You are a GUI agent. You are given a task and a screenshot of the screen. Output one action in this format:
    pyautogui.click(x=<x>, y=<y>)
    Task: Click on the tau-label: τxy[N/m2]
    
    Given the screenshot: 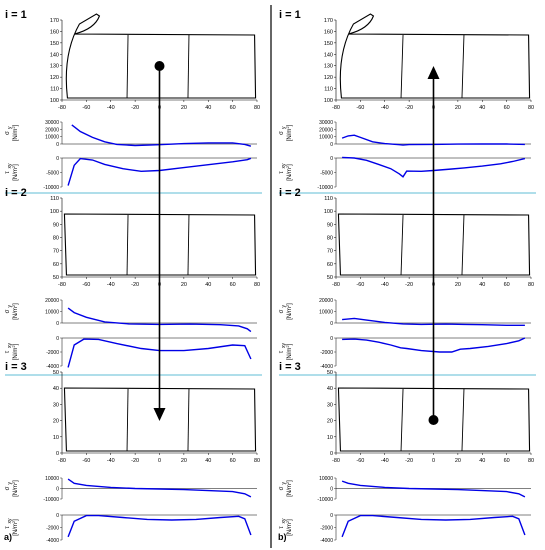 What is the action you would take?
    pyautogui.click(x=12, y=352)
    